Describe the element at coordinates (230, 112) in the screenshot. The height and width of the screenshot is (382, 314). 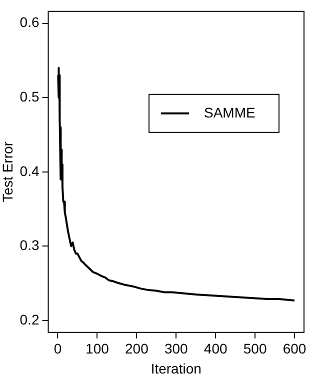
I see `legend-label: SAMME` at that location.